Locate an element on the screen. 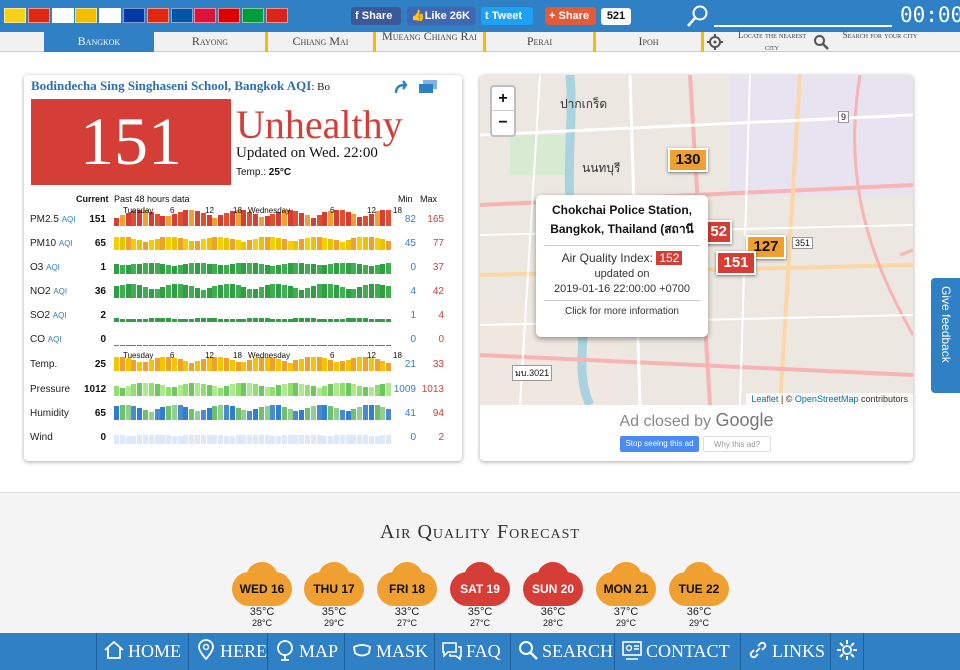 This screenshot has width=960, height=670. row-name: PM10 is located at coordinates (43, 243).